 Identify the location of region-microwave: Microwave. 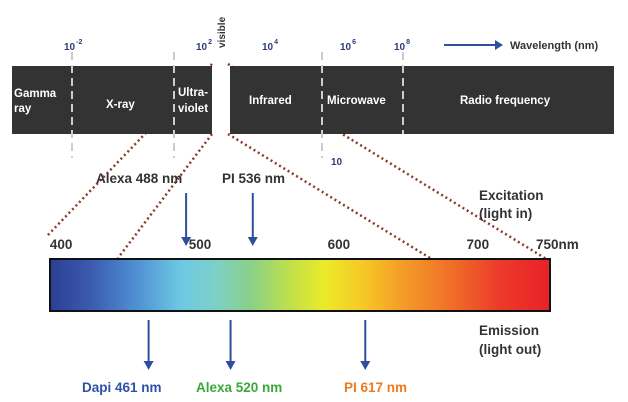
(356, 101).